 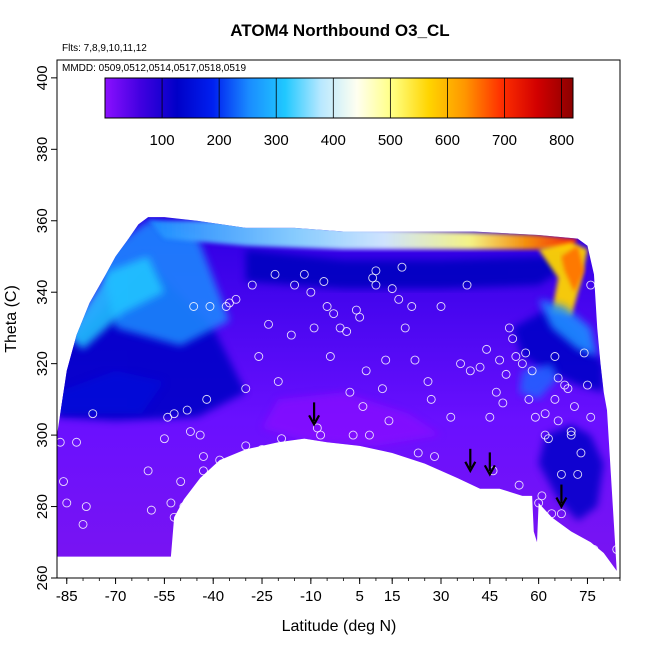 What do you see at coordinates (415, 269) in the screenshot?
I see `field-band-top` at bounding box center [415, 269].